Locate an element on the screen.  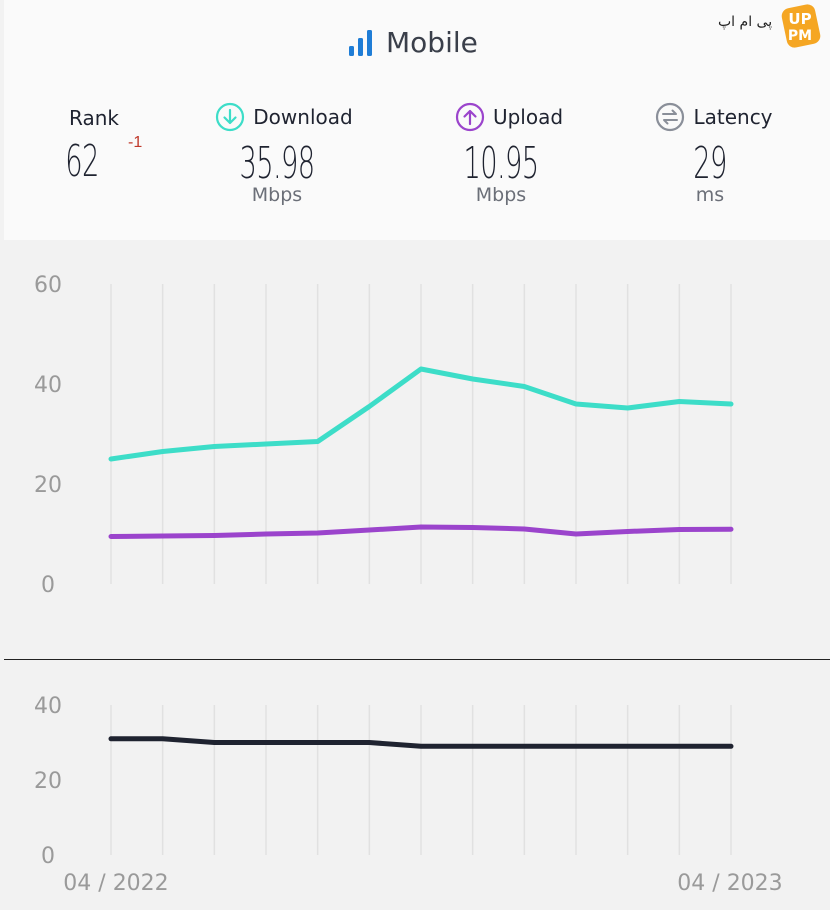
logo-badge-bottom: PM is located at coordinates (800, 36).